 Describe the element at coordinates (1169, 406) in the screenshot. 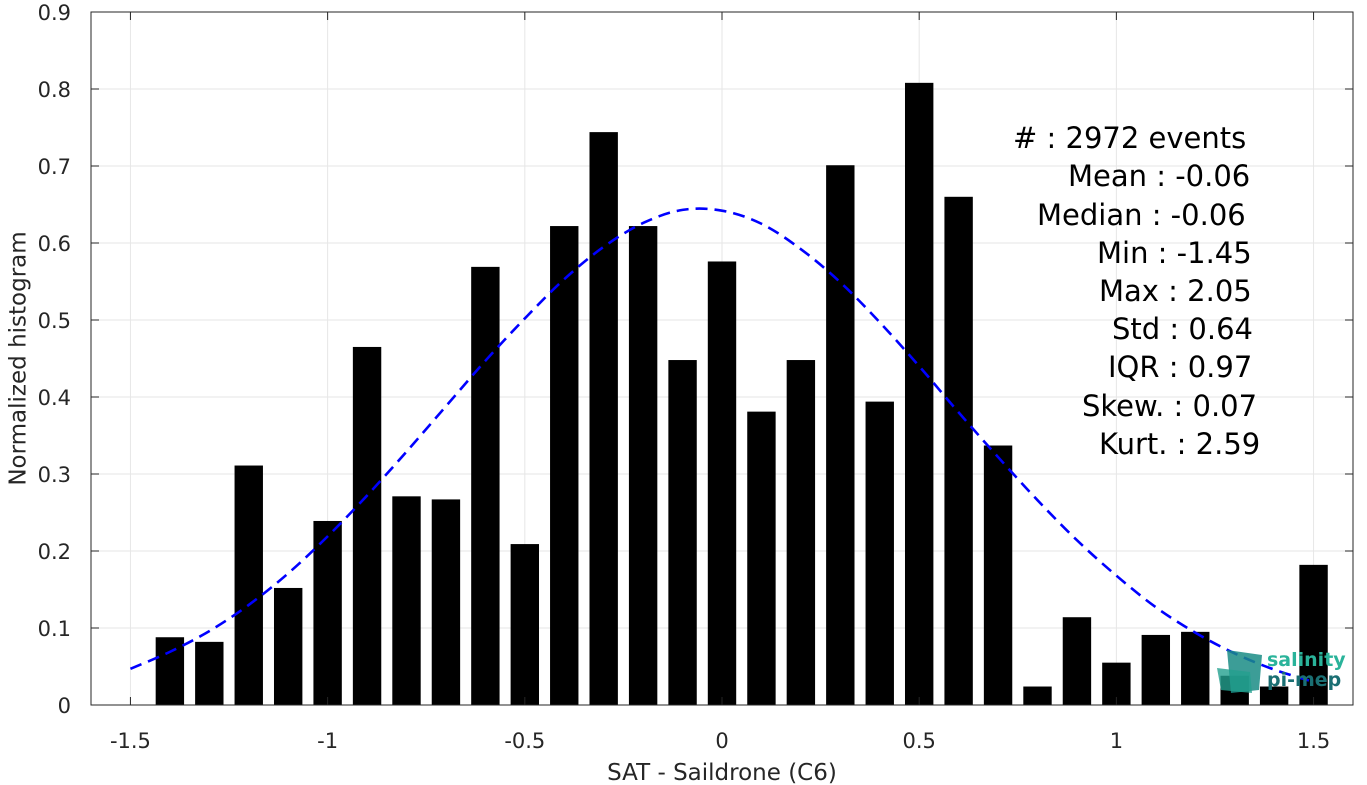

I see `stat-line: Skew. : 0.07` at that location.